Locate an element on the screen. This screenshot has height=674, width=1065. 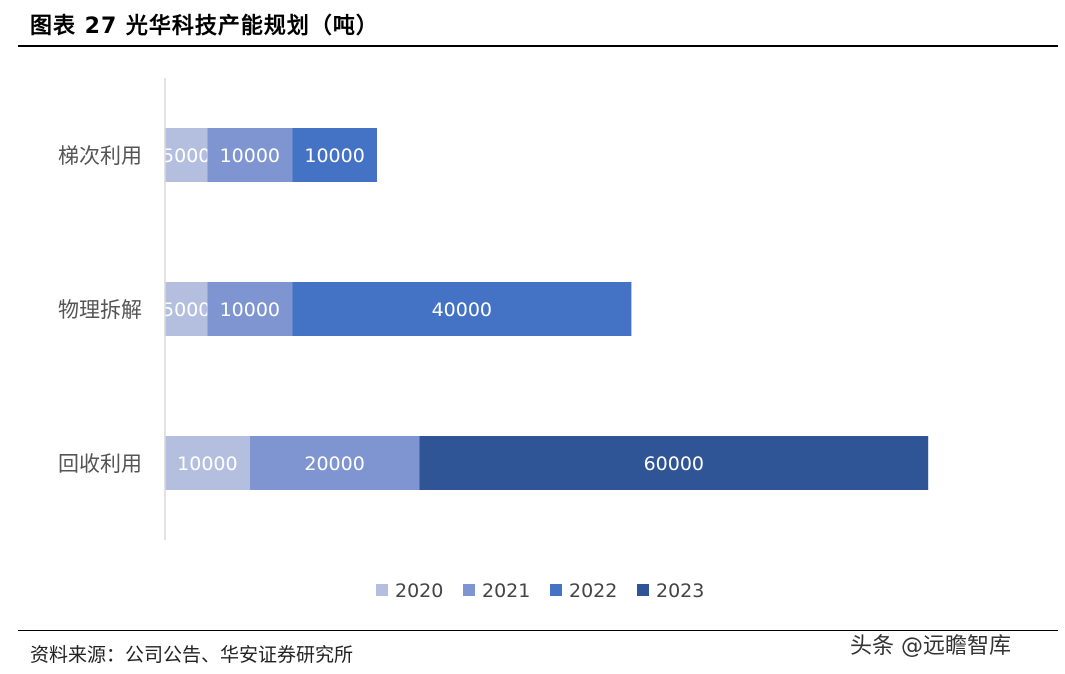
chart-title: 图表 27 光华科技产能规划（吨） is located at coordinates (204, 26).